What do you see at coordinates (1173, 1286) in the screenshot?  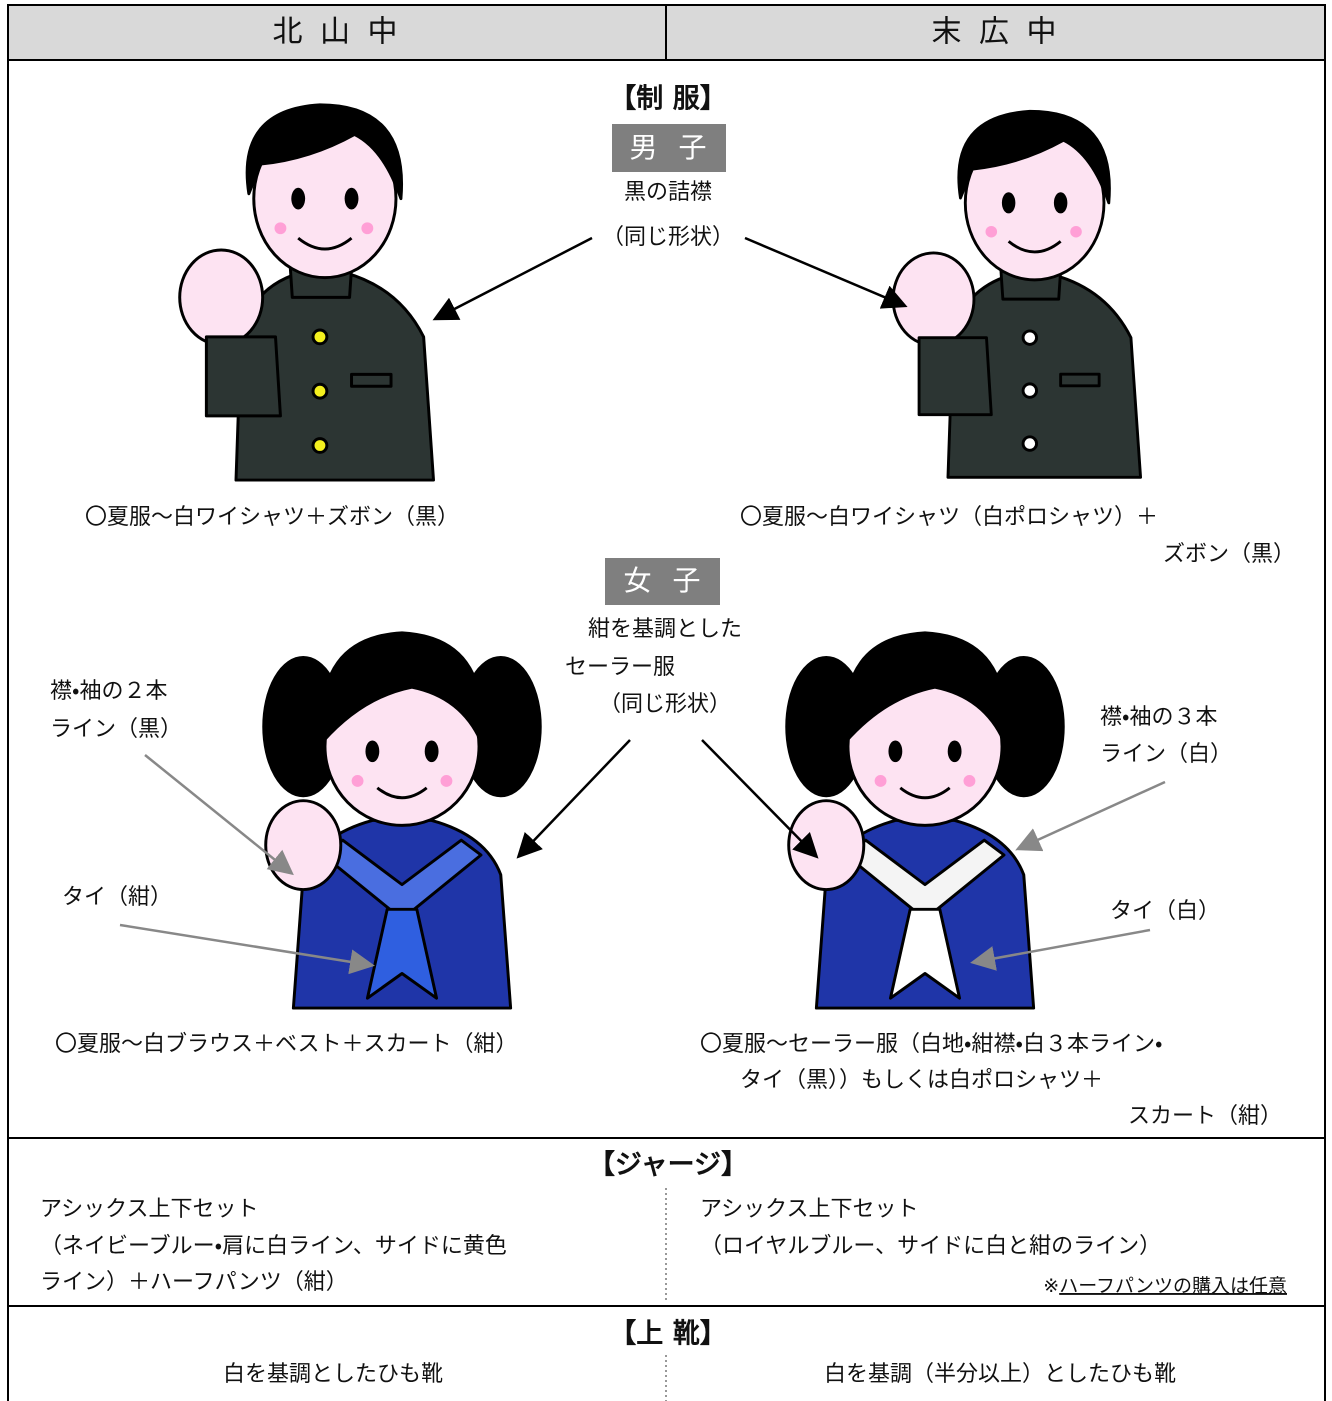 I see `note-text: ハーフパンツの購入は任意` at bounding box center [1173, 1286].